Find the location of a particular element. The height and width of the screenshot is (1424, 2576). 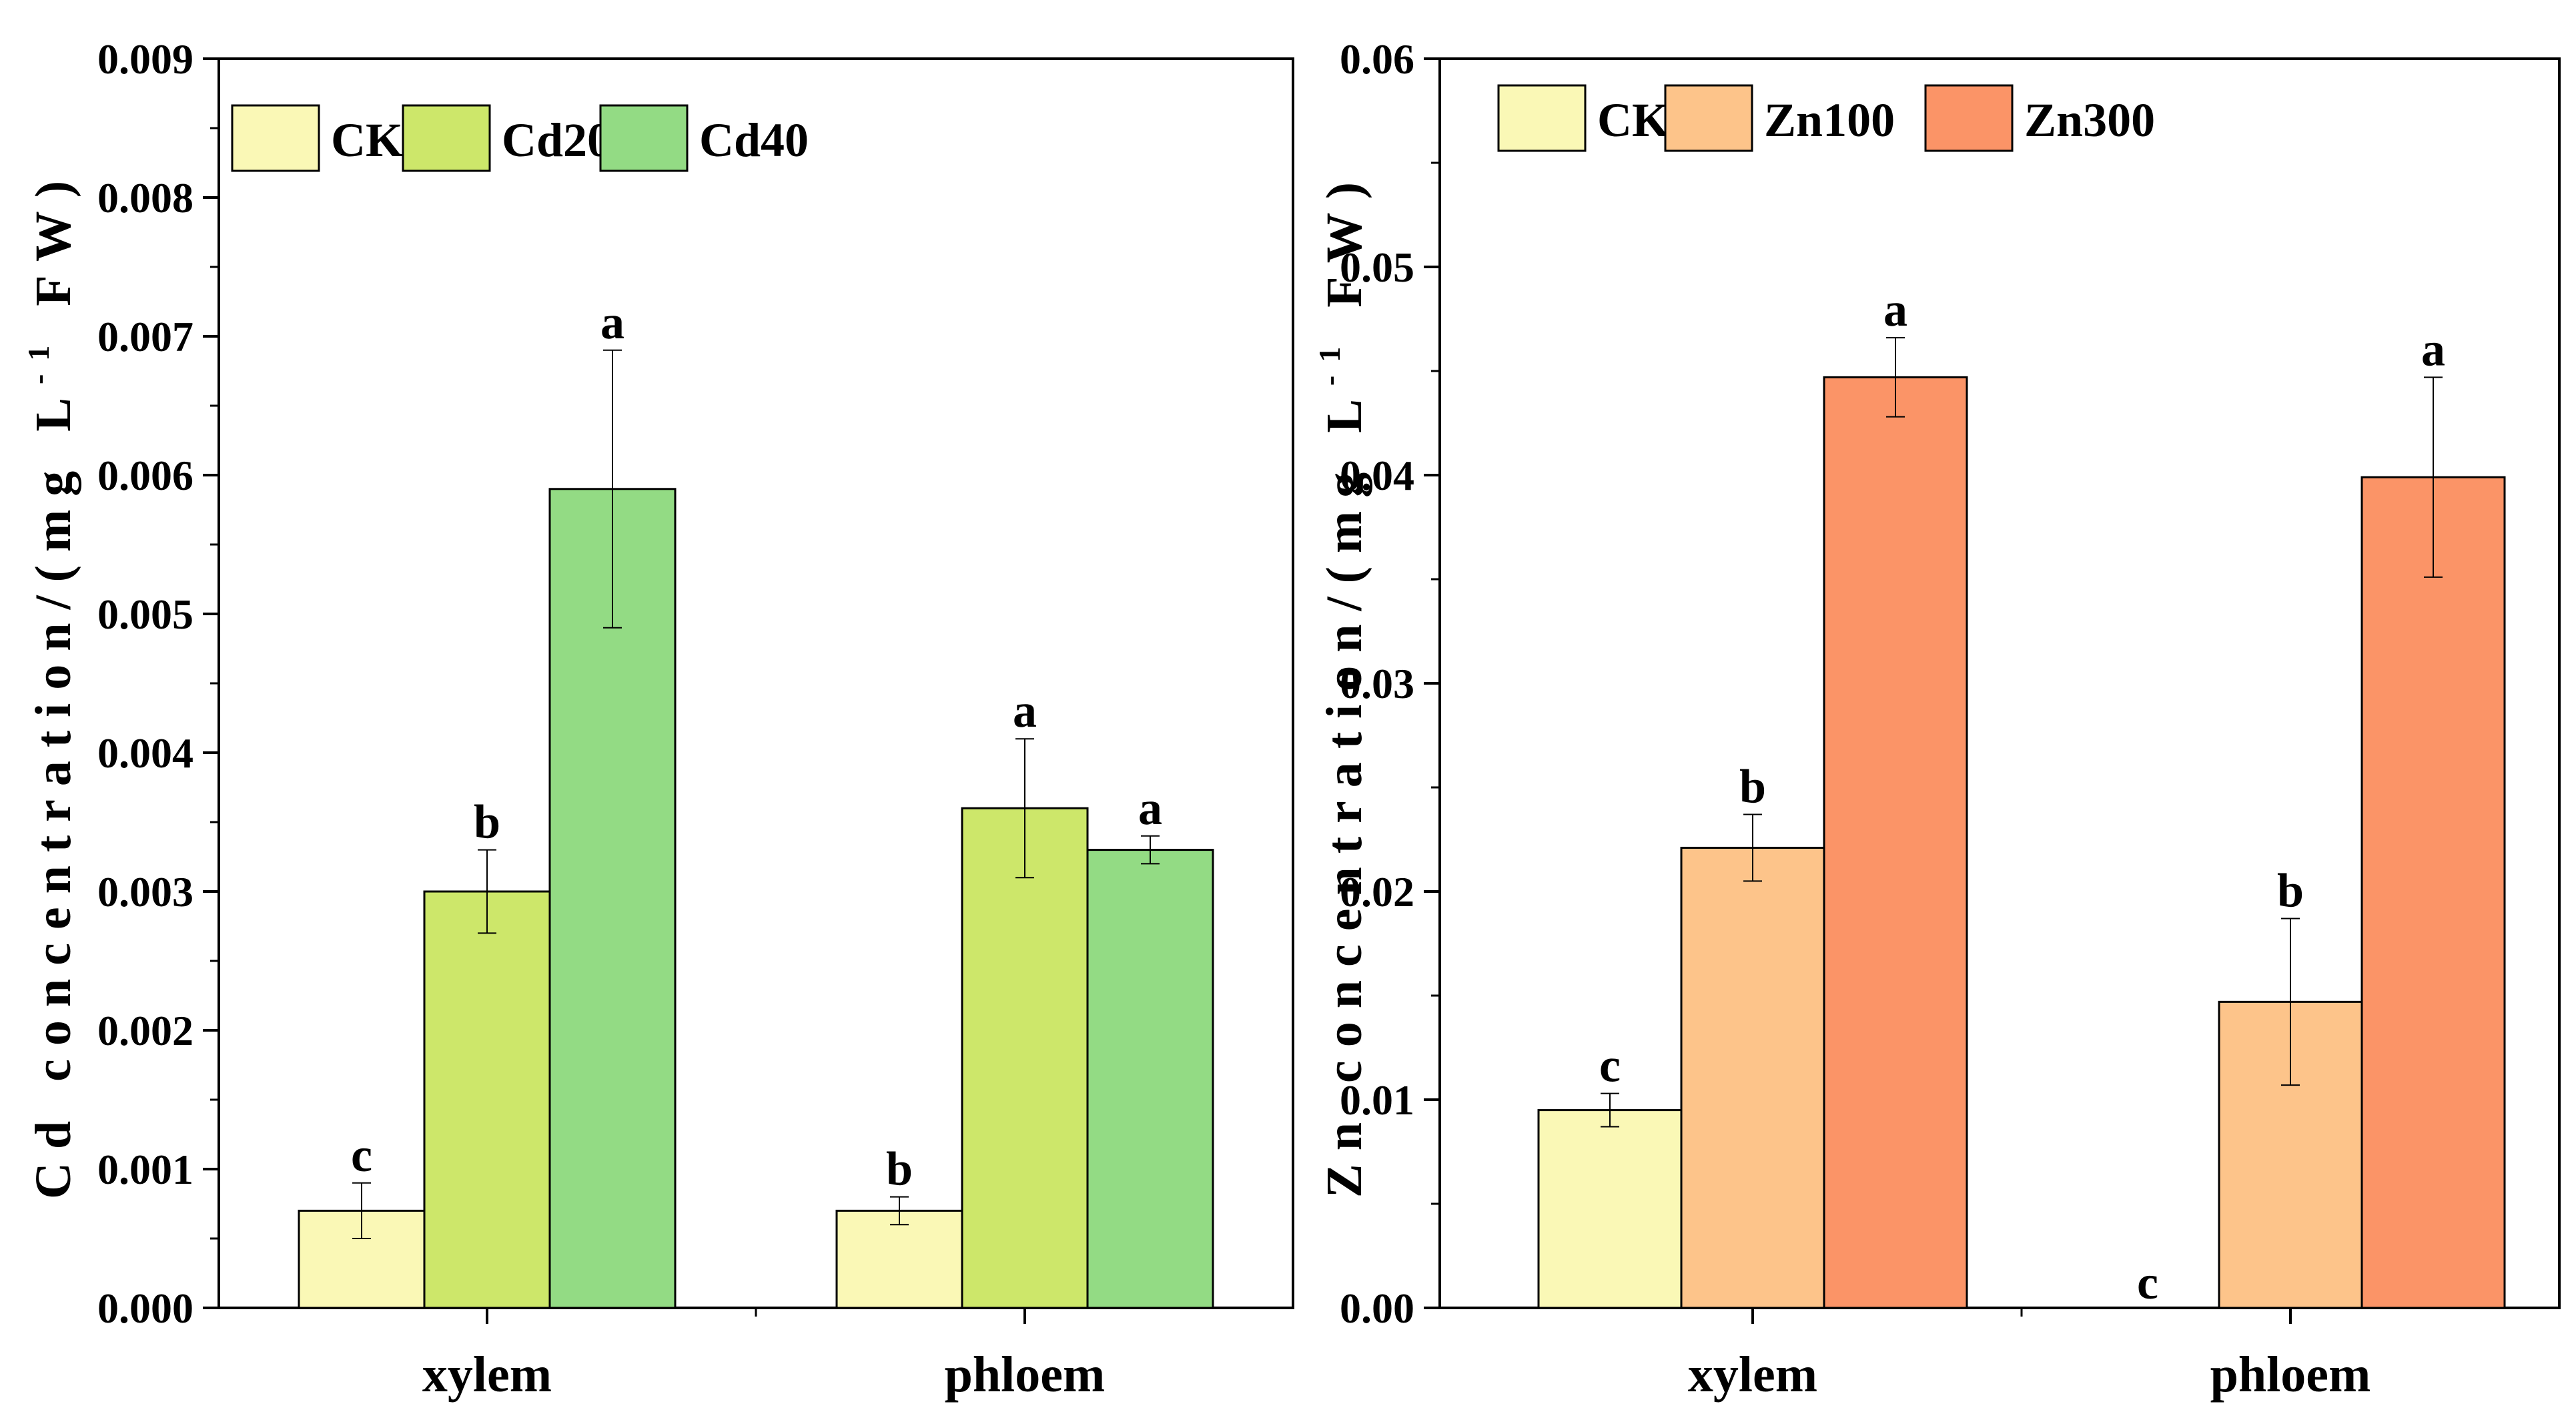

legend-label-Cd40: Cd40 is located at coordinates (754, 140).